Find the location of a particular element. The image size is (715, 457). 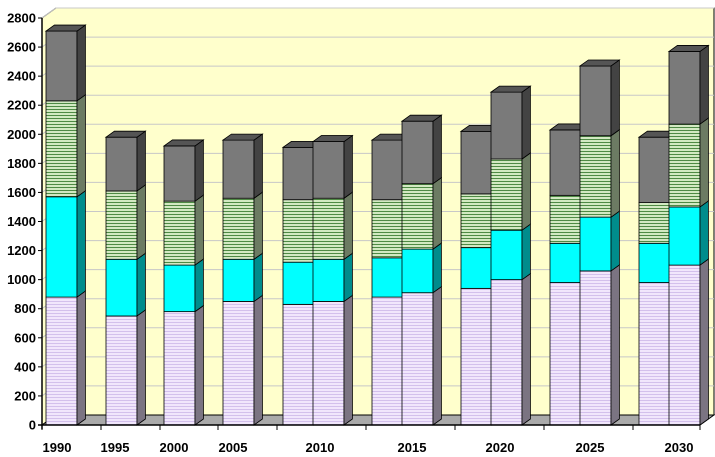

bar-stack-2025 is located at coordinates (599, 242).